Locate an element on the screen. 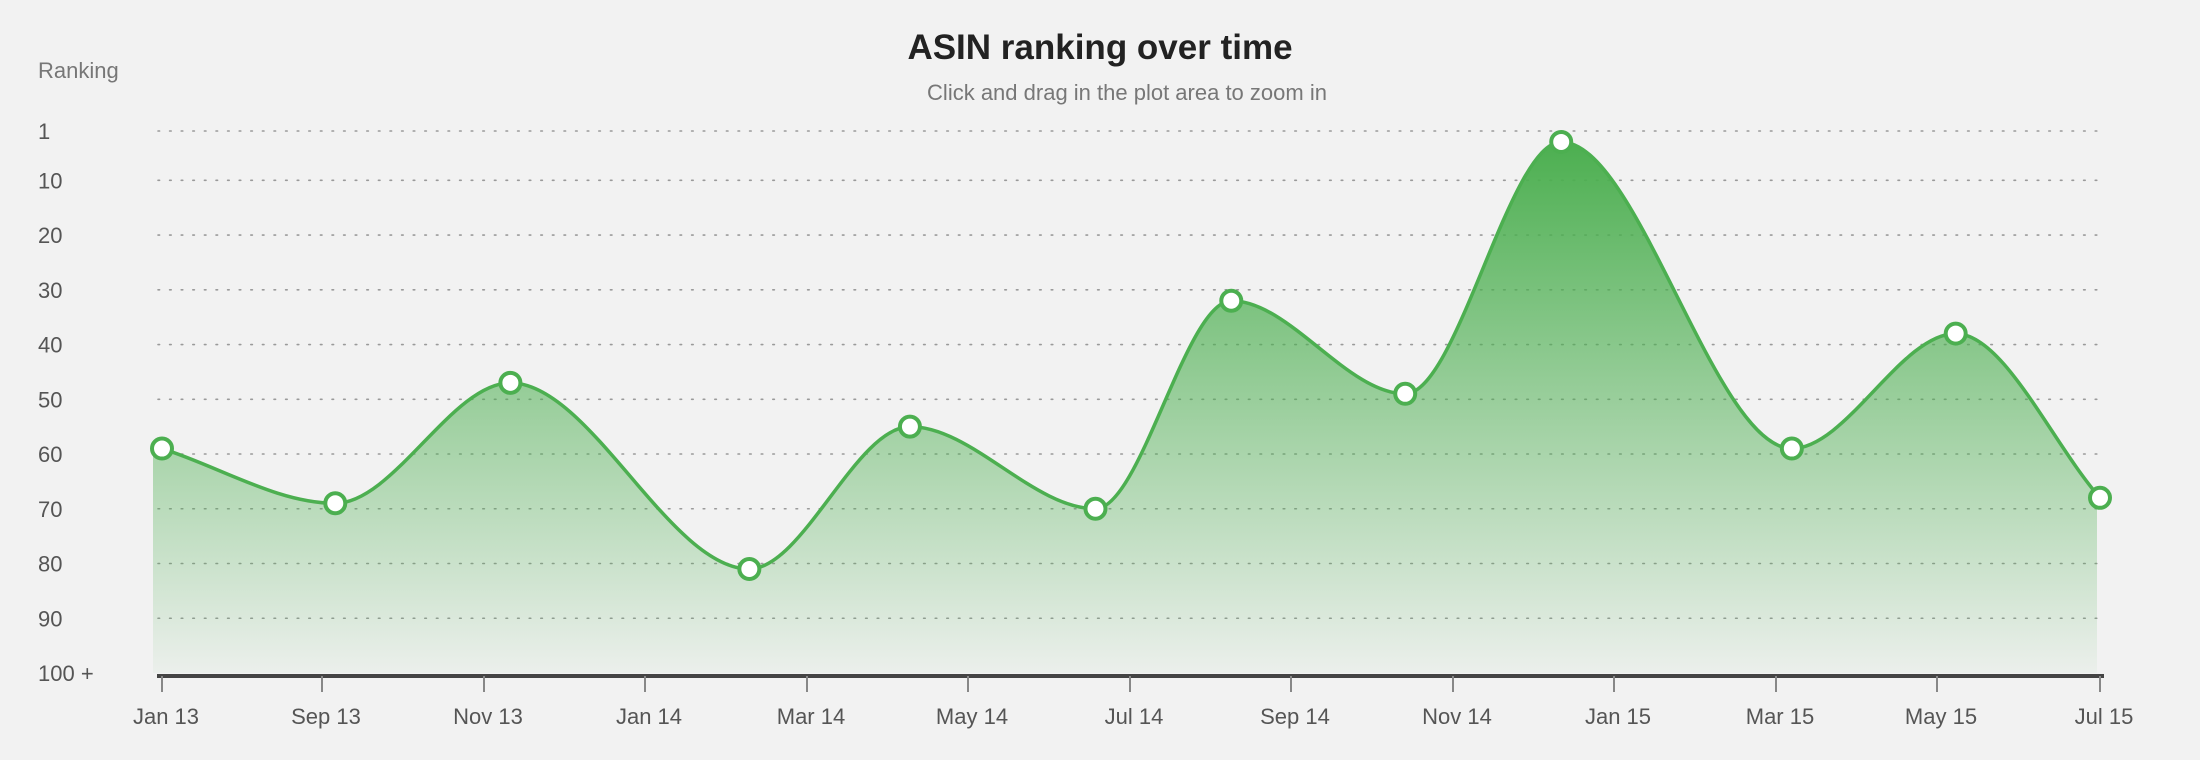 This screenshot has width=2200, height=760. y-tick-label: 100 + is located at coordinates (66, 673).